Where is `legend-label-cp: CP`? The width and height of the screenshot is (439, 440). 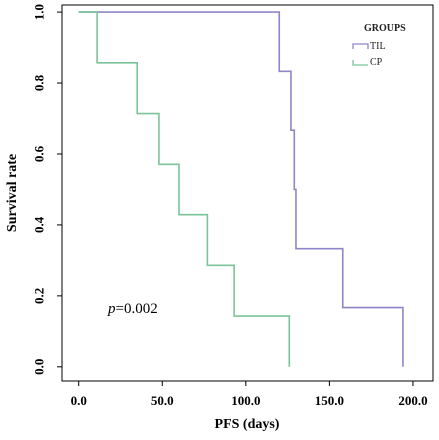 legend-label-cp: CP is located at coordinates (376, 62).